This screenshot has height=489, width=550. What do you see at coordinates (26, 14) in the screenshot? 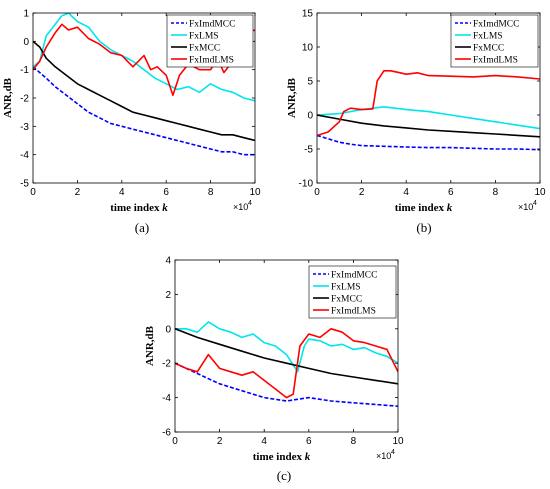
I see `y-tick-label: 1` at bounding box center [26, 14].